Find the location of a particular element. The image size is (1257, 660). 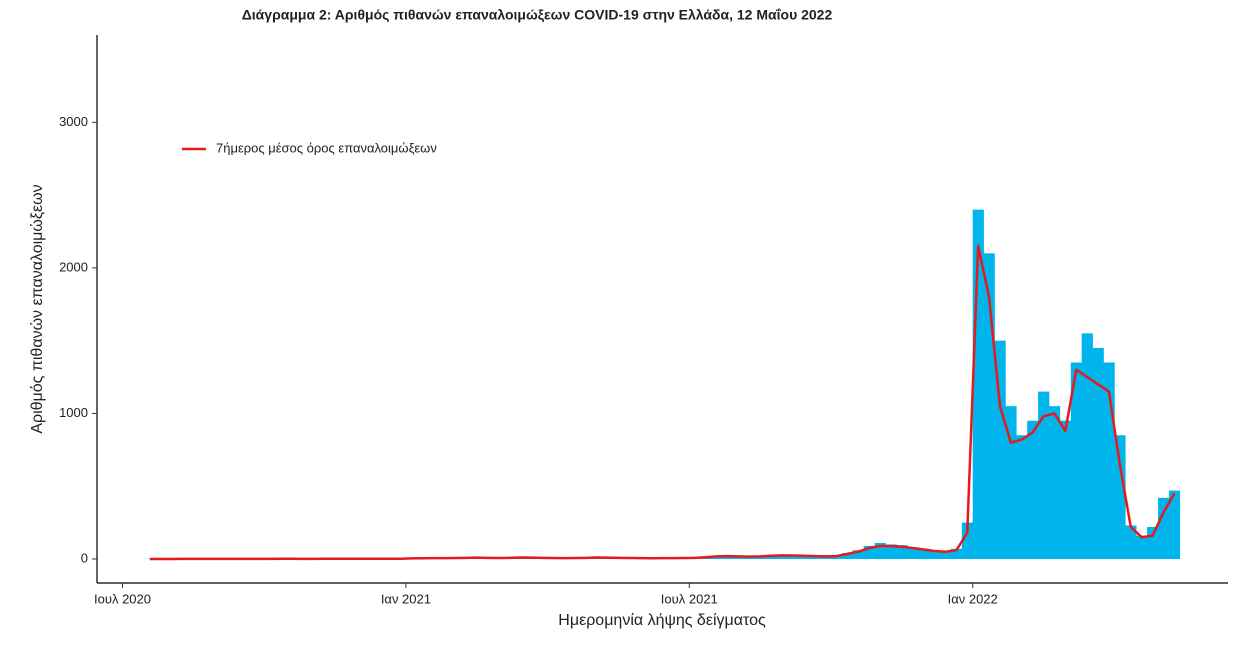

x-tick-label: Ιουλ 2020 is located at coordinates (122, 598).